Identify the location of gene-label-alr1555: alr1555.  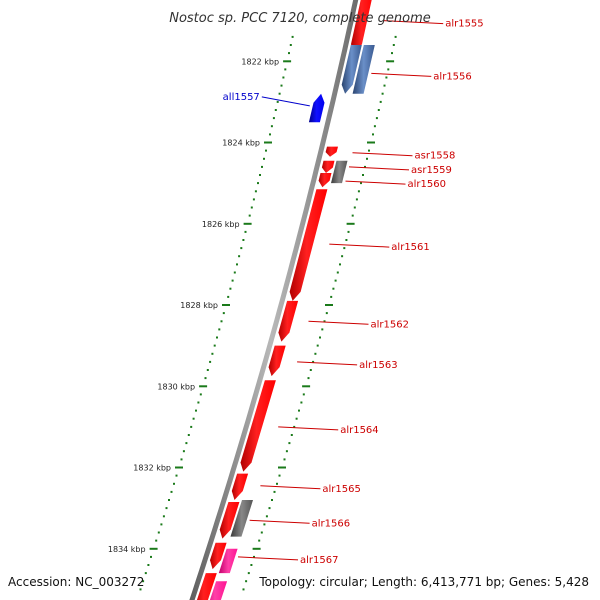
(464, 24).